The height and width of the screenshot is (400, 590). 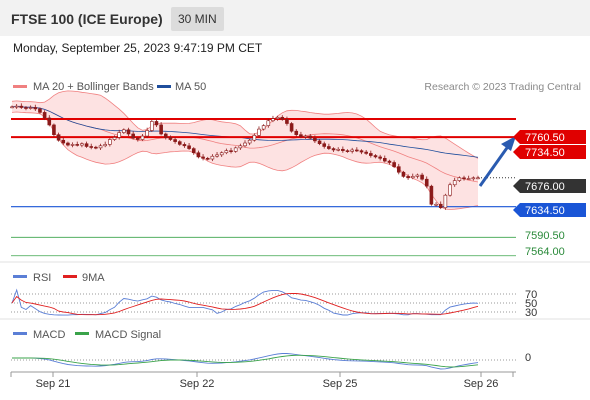 What do you see at coordinates (481, 384) in the screenshot?
I see `x-label-sep26: Sep 26` at bounding box center [481, 384].